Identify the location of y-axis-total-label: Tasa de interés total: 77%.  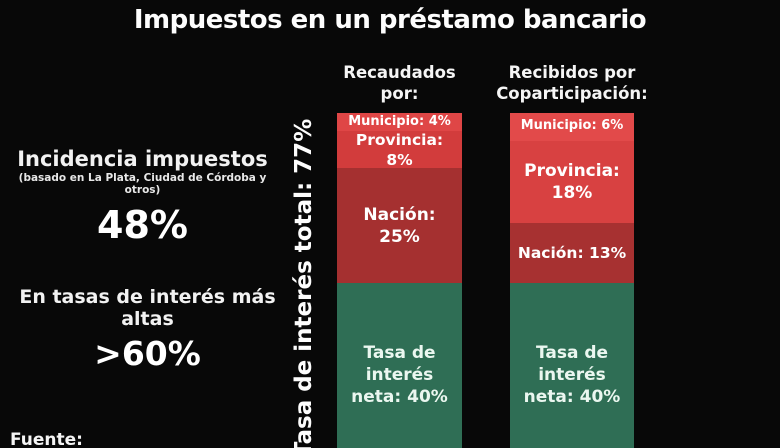
(304, 283).